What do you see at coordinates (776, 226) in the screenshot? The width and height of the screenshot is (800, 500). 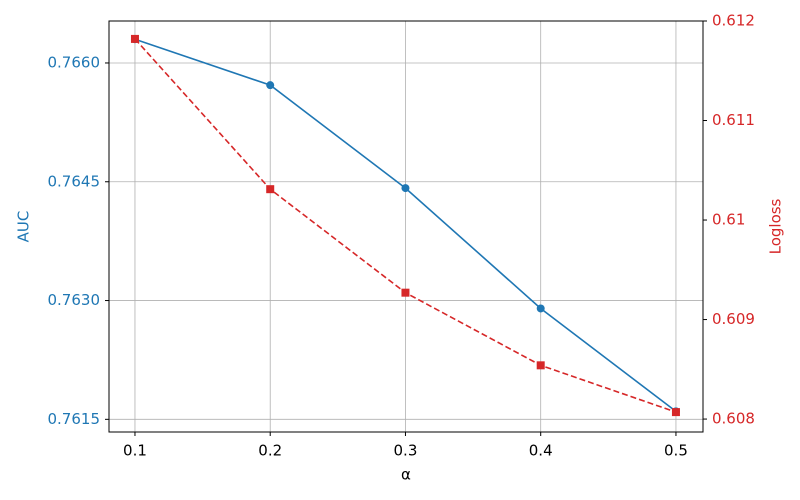 I see `y2-axis-label: Logloss` at bounding box center [776, 226].